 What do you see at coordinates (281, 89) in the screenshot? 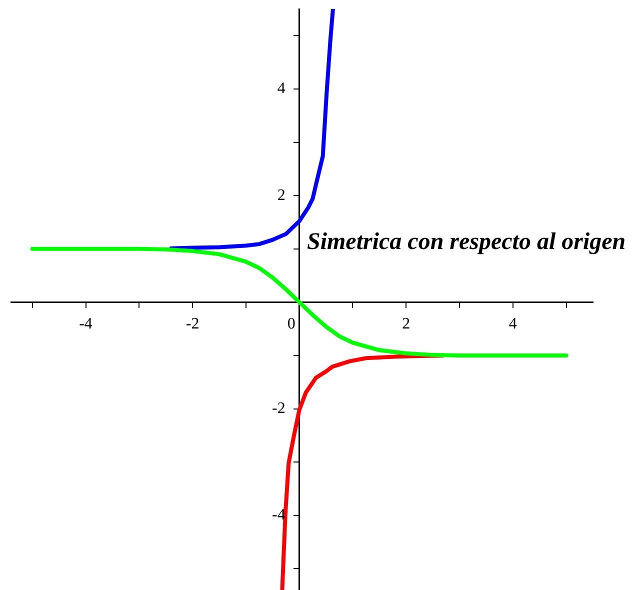
I see `y-tick-label: 4` at bounding box center [281, 89].